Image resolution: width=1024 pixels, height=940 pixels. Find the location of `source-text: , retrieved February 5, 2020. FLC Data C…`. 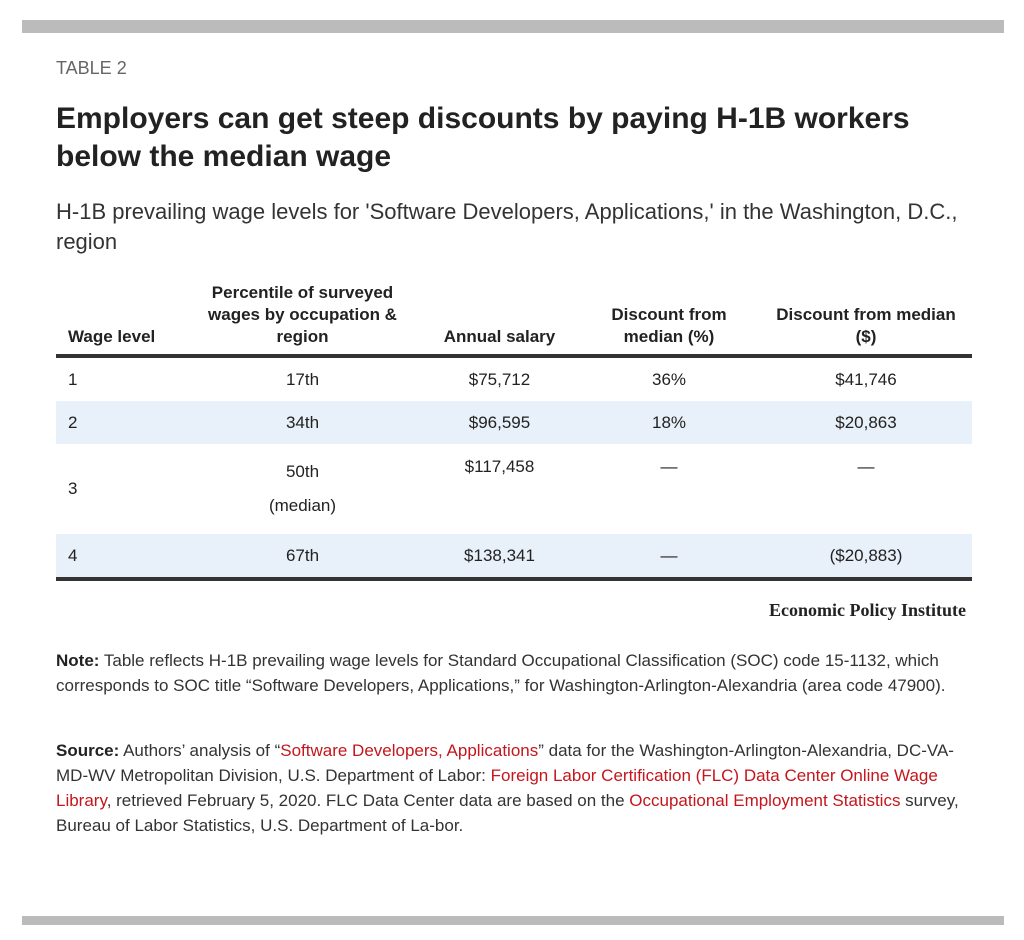

source-text: , retrieved February 5, 2020. FLC Data C… is located at coordinates (368, 800).